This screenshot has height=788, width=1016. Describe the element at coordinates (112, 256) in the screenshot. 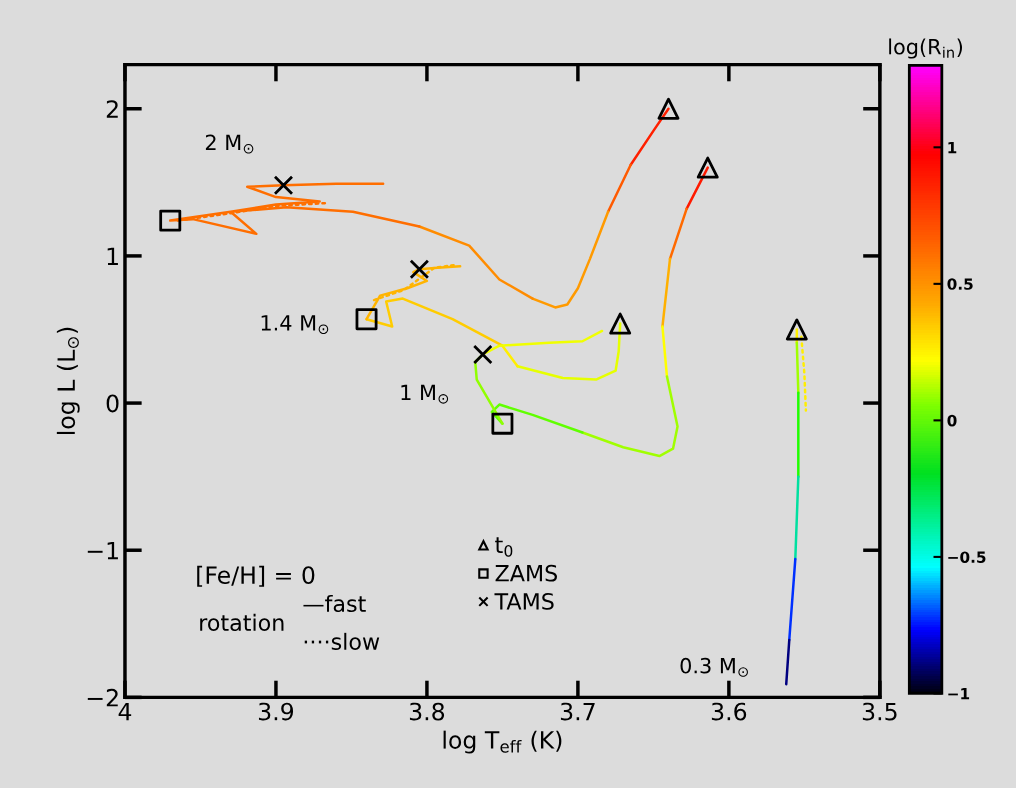

I see `y-tick-label: 1` at that location.